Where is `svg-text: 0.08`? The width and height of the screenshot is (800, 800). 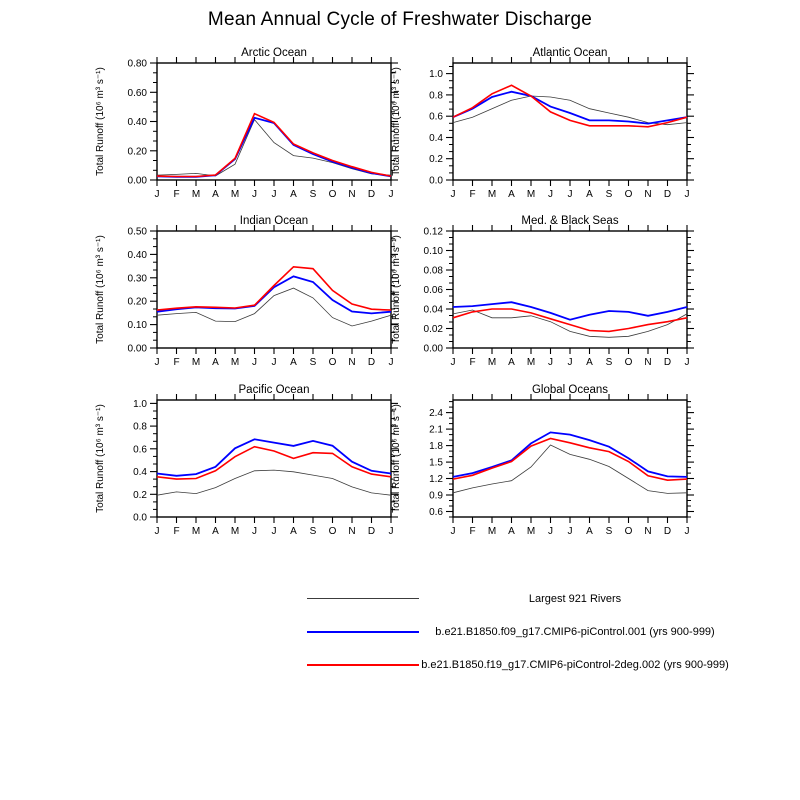
svg-text: 0.08 is located at coordinates (434, 271).